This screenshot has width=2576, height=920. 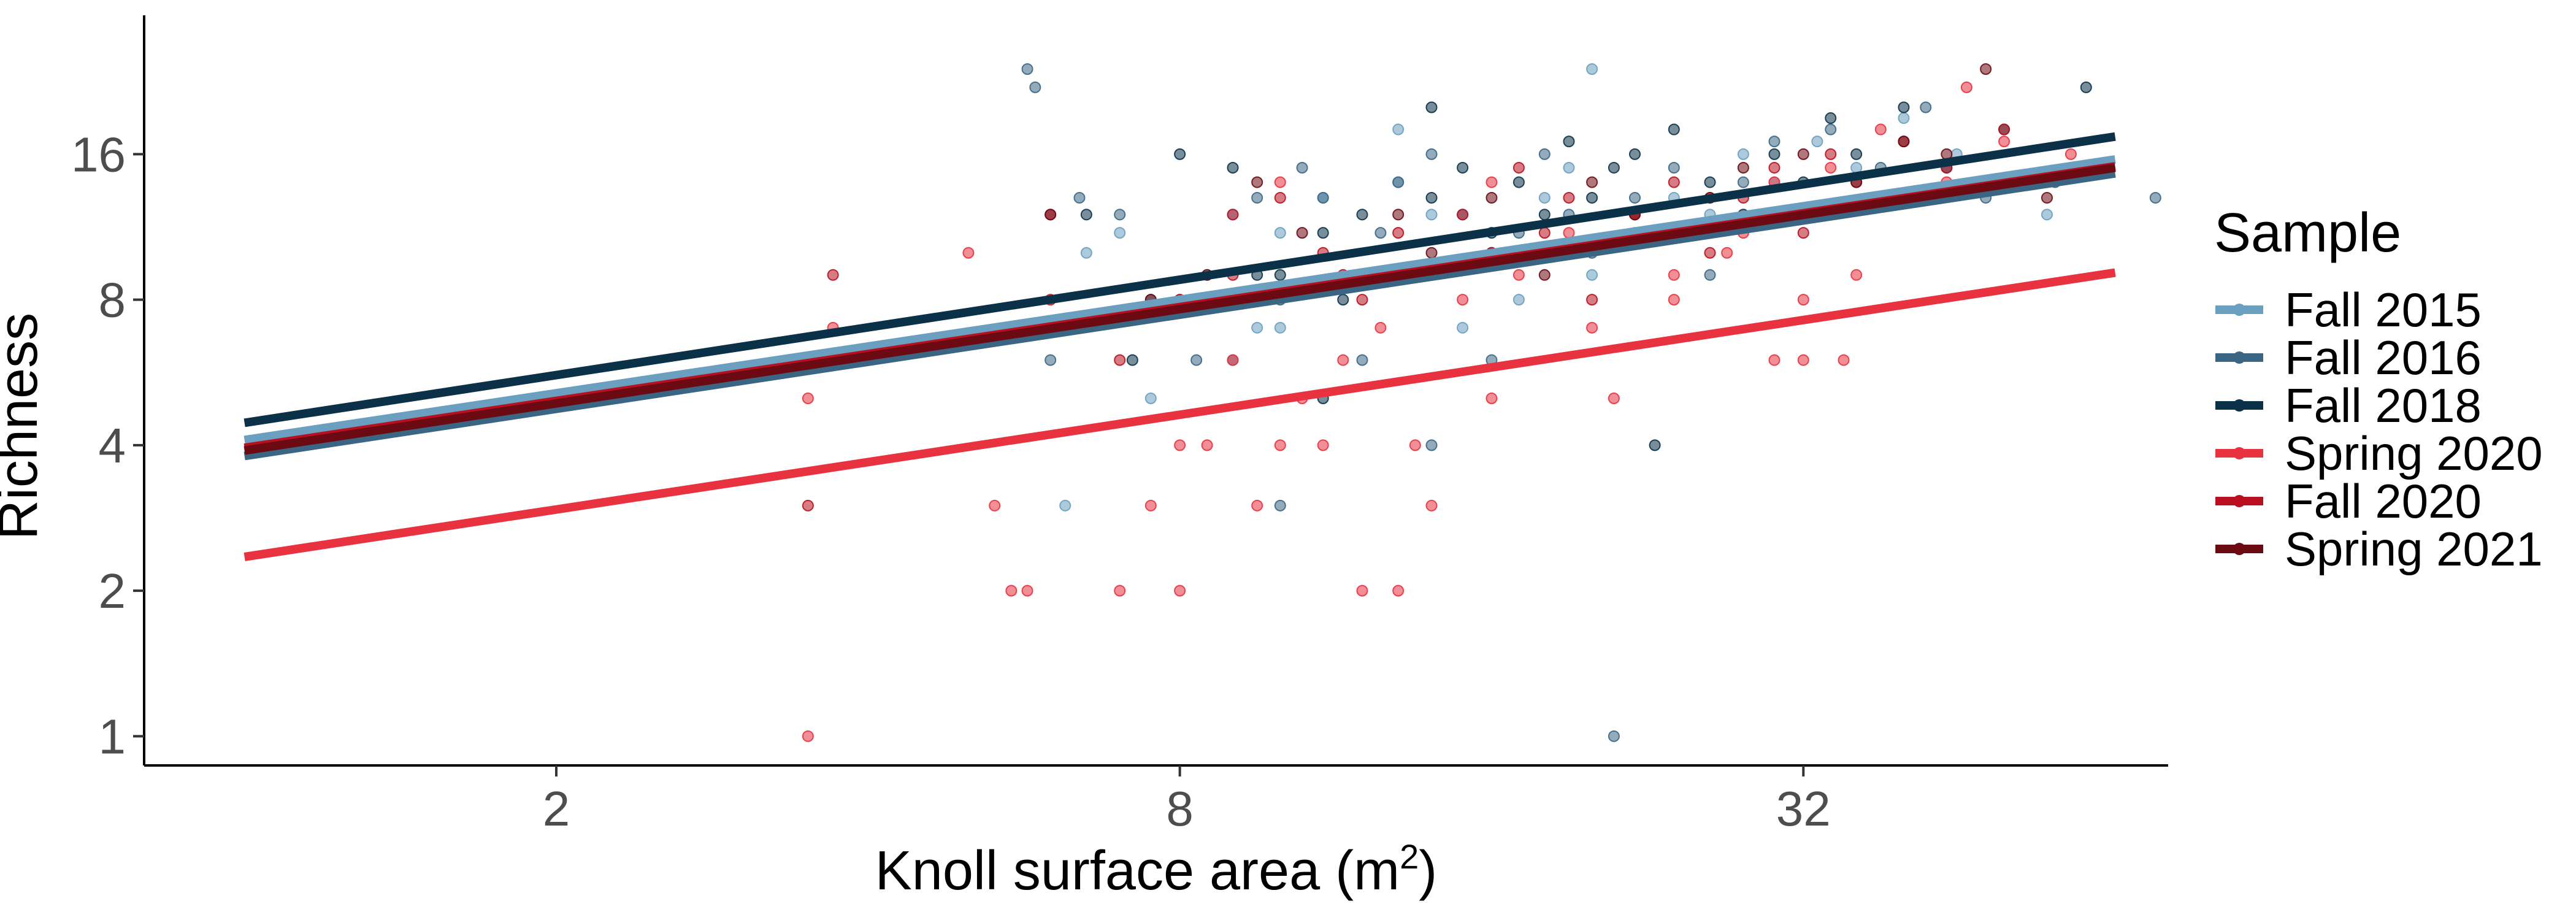 I want to click on x-axis-title-unit-close: ), so click(x=1428, y=871).